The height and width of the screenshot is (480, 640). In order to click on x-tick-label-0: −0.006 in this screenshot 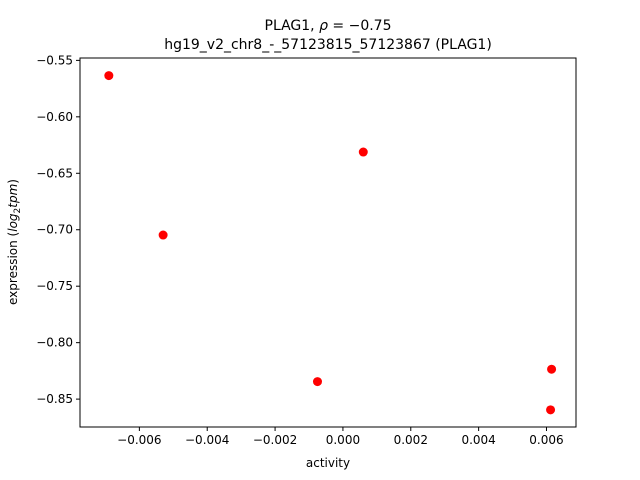, I will do `click(139, 440)`.